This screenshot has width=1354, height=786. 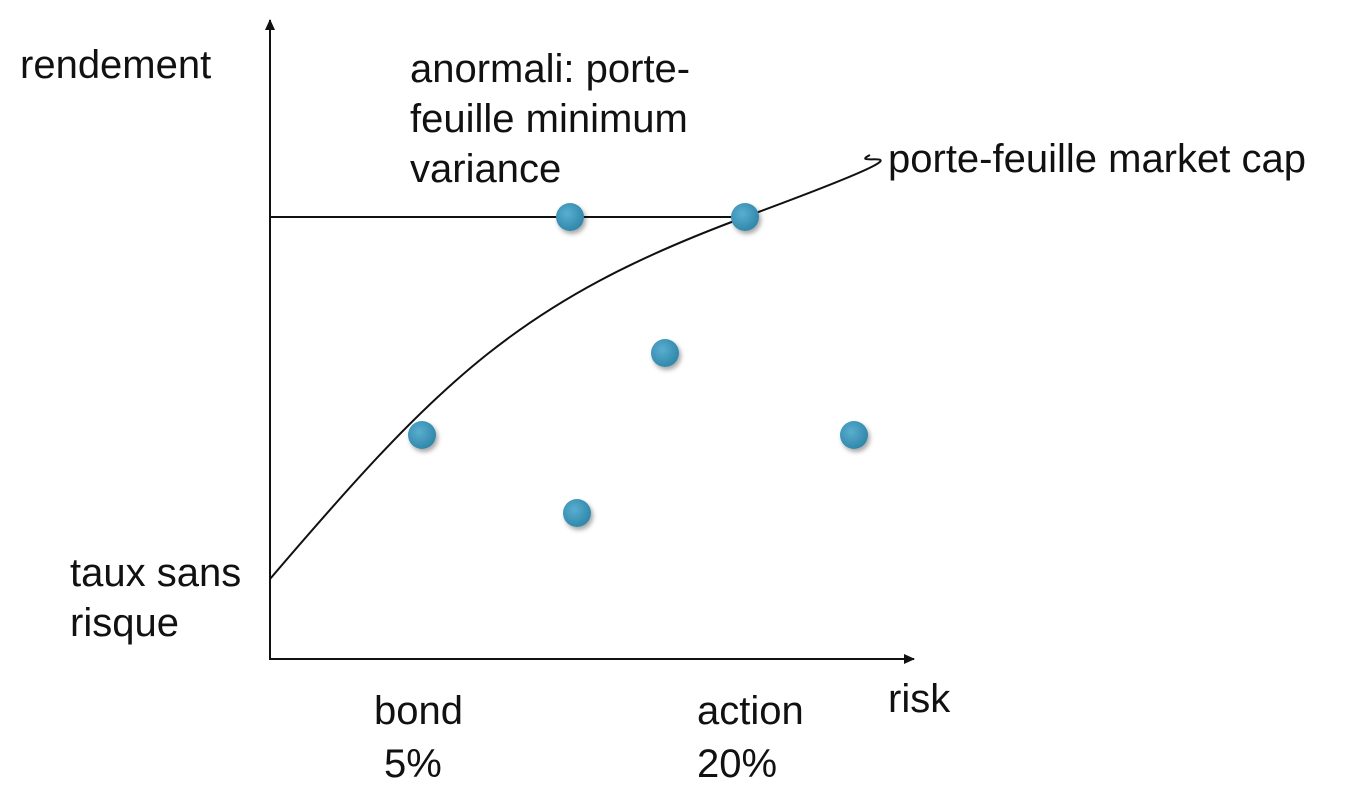 I want to click on anomaly-label-line-1: anormali: porte-, so click(x=550, y=69).